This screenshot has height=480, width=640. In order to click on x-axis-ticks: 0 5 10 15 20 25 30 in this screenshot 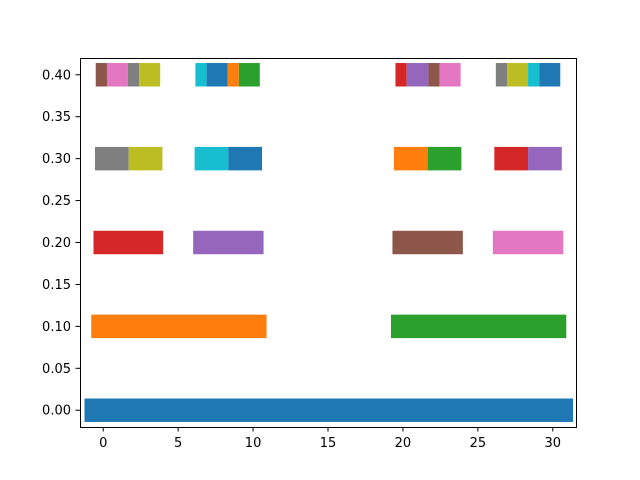, I will do `click(330, 439)`.